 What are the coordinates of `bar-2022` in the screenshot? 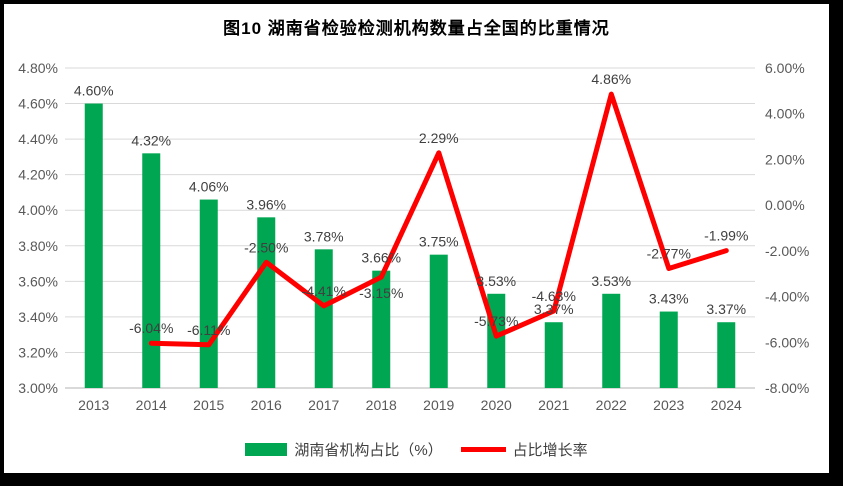 It's located at (611, 340).